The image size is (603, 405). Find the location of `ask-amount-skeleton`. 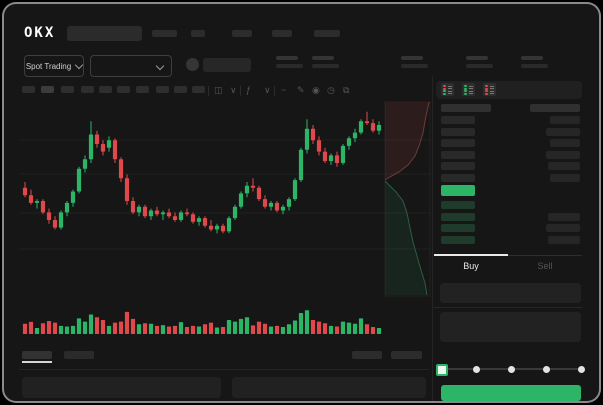

ask-amount-skeleton is located at coordinates (563, 131).